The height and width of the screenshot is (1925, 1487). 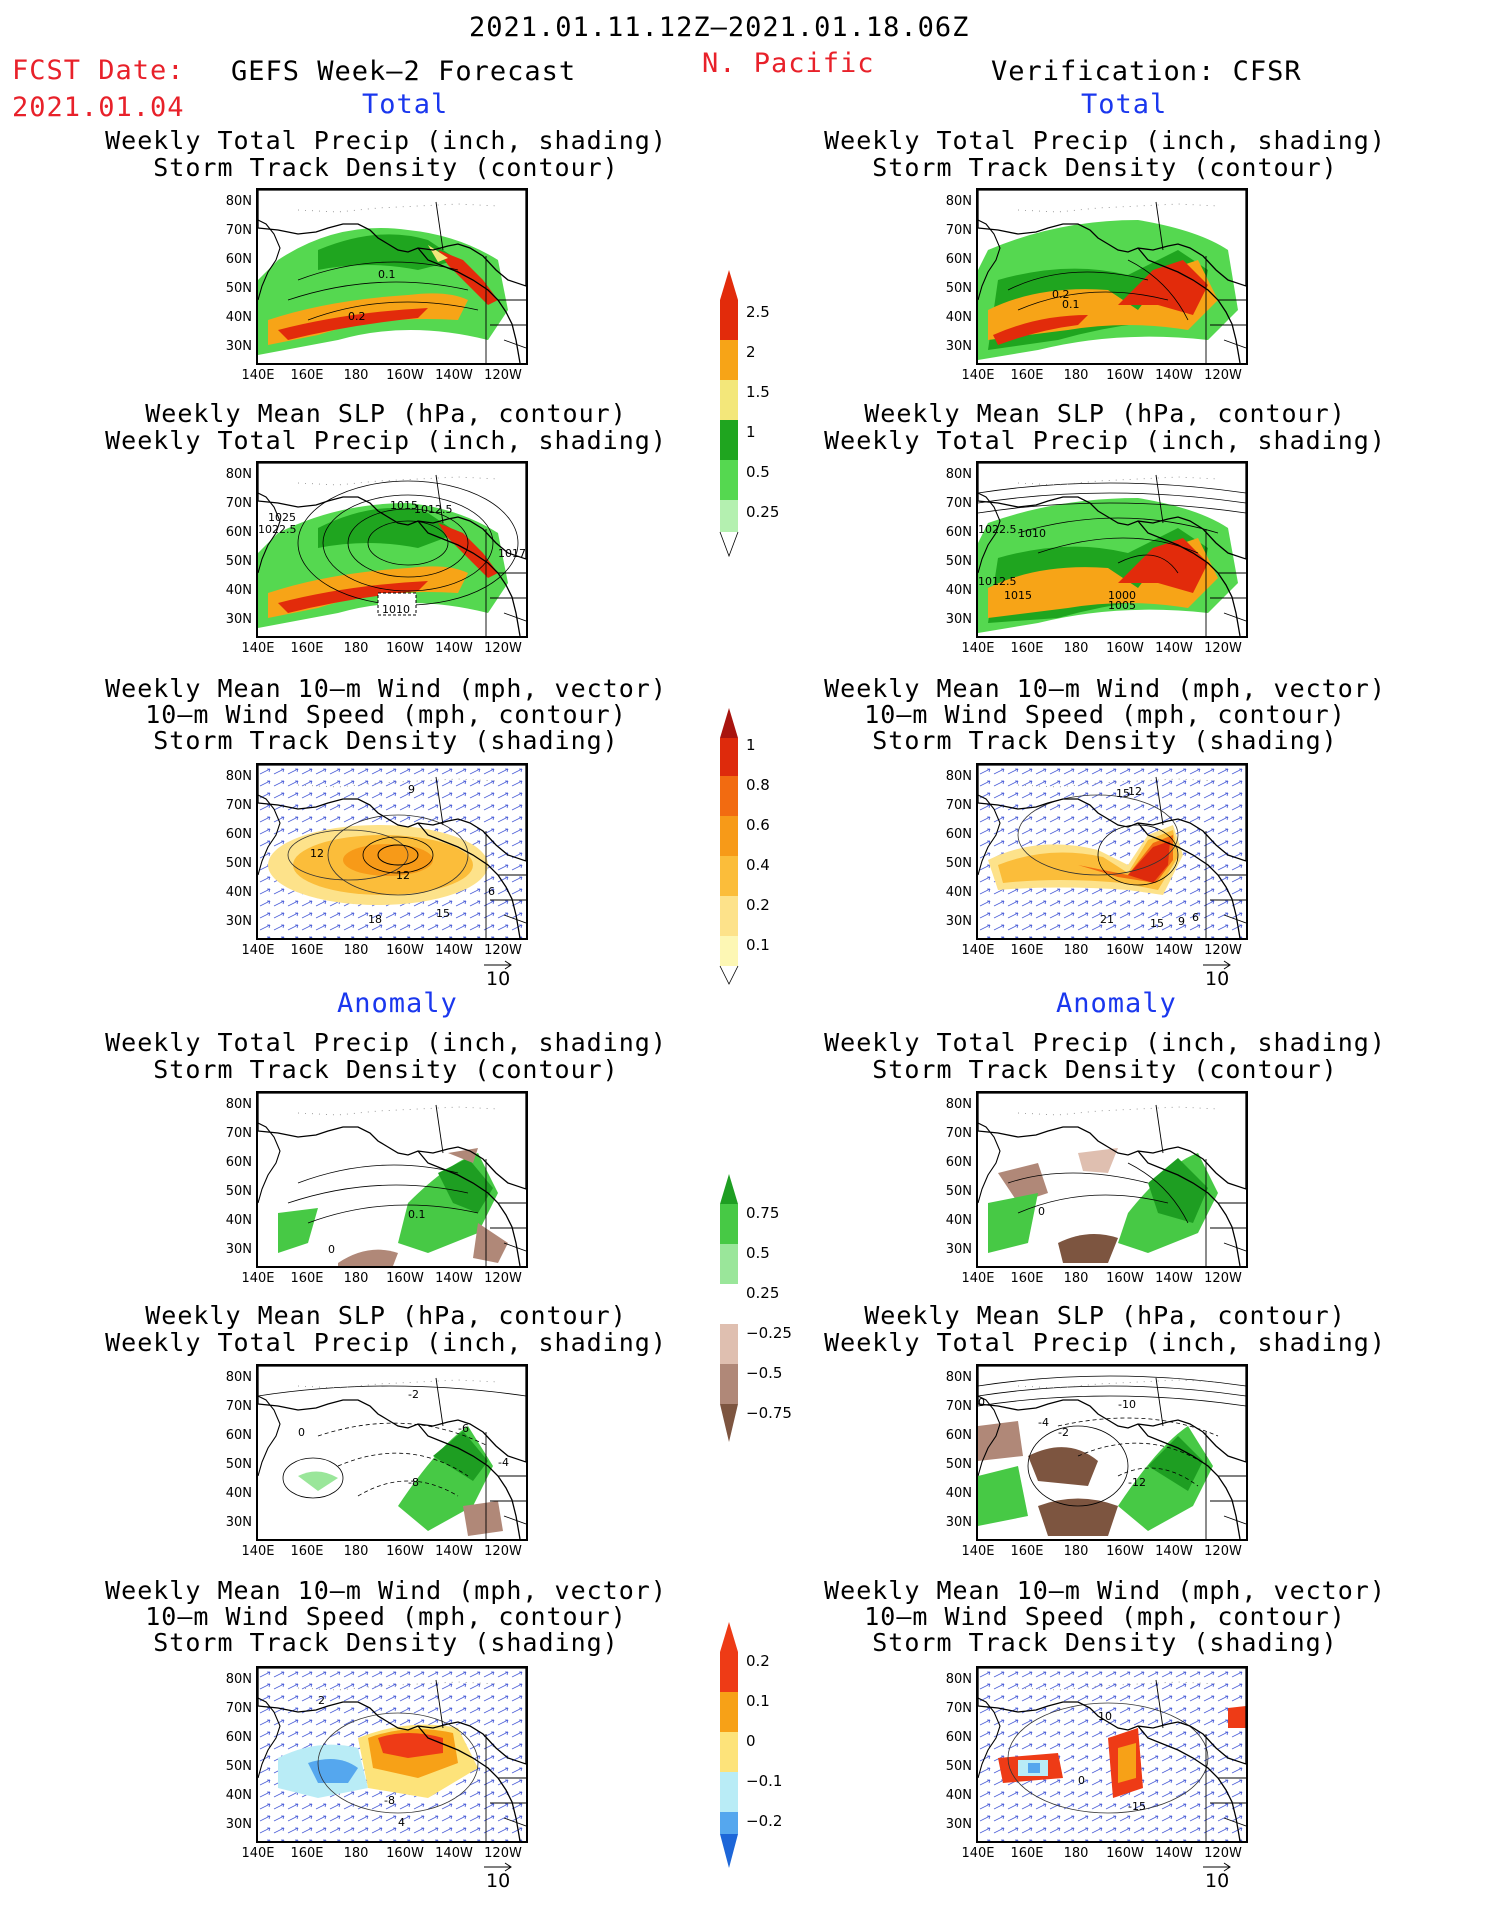 What do you see at coordinates (392, 1179) in the screenshot?
I see `map-fc-anom-precip: 0.1 0` at bounding box center [392, 1179].